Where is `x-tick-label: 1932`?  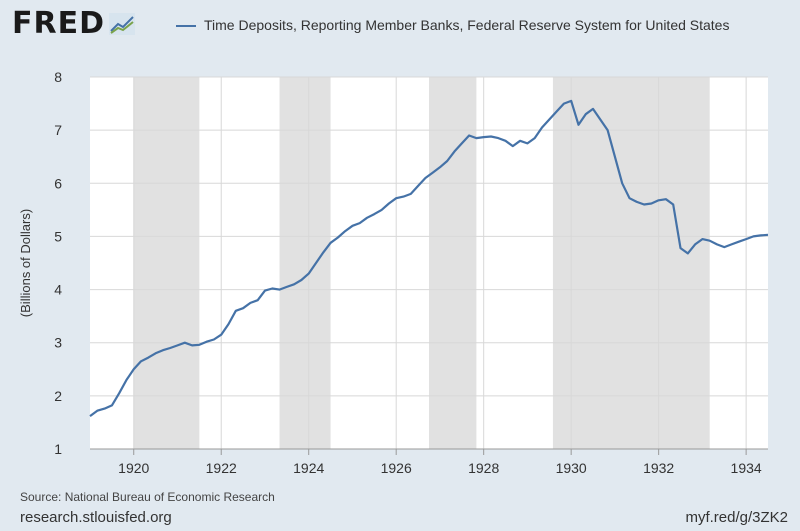
x-tick-label: 1932 is located at coordinates (658, 468).